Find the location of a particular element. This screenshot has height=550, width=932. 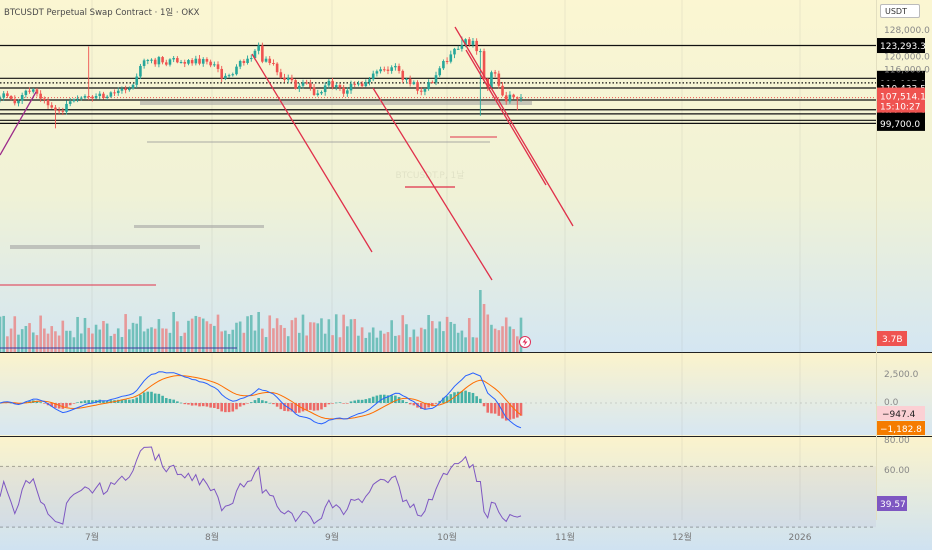

time-tick-label: 9월 is located at coordinates (332, 537).